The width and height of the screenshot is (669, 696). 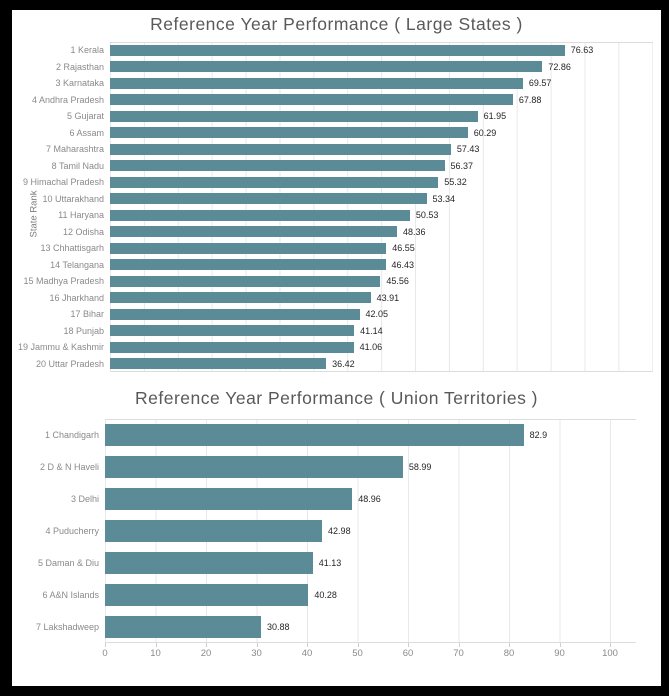 What do you see at coordinates (455, 182) in the screenshot?
I see `value-label: 55.32` at bounding box center [455, 182].